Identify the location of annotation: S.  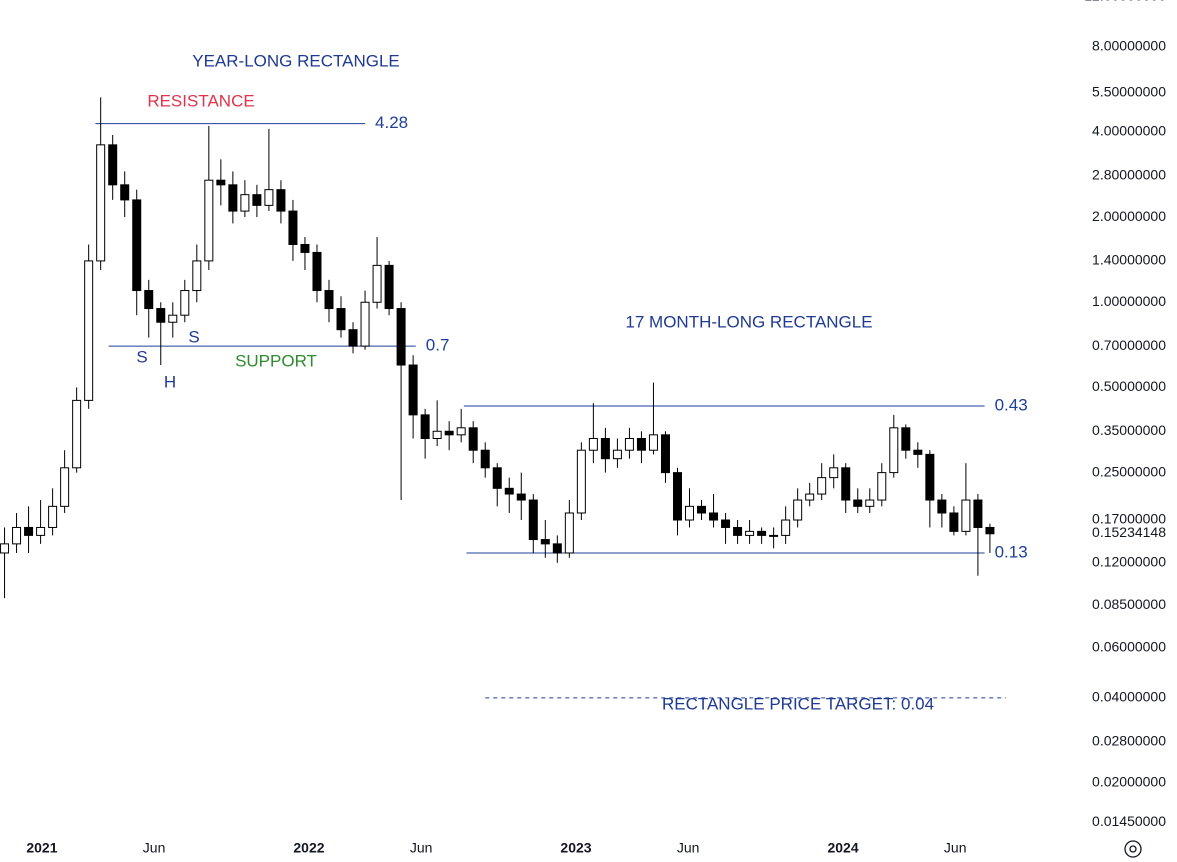
(193, 336).